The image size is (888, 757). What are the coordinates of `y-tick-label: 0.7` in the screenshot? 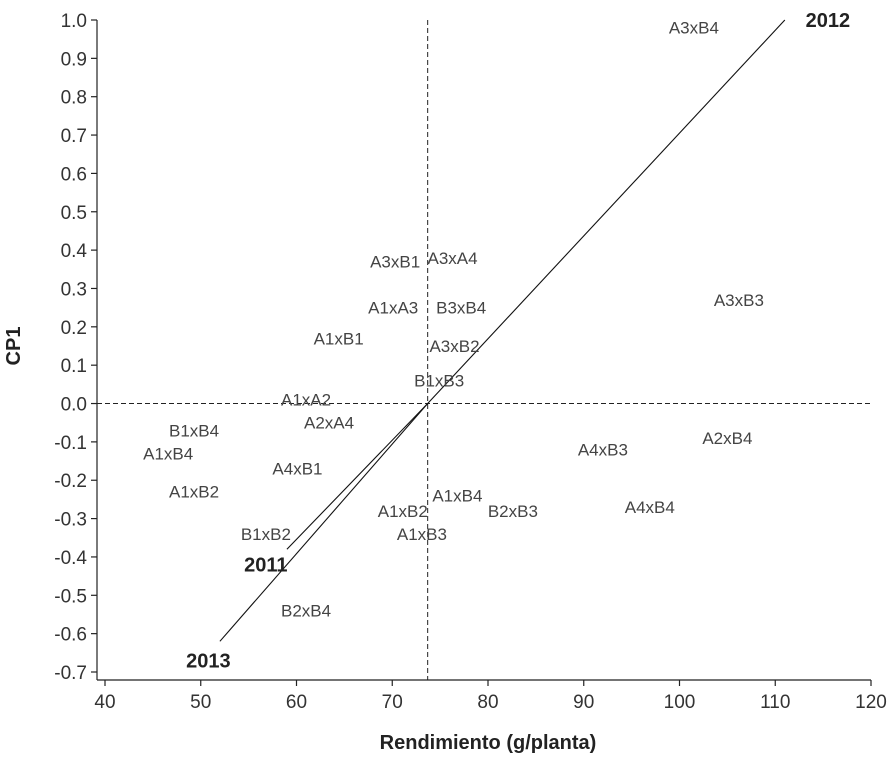 It's located at (74, 136).